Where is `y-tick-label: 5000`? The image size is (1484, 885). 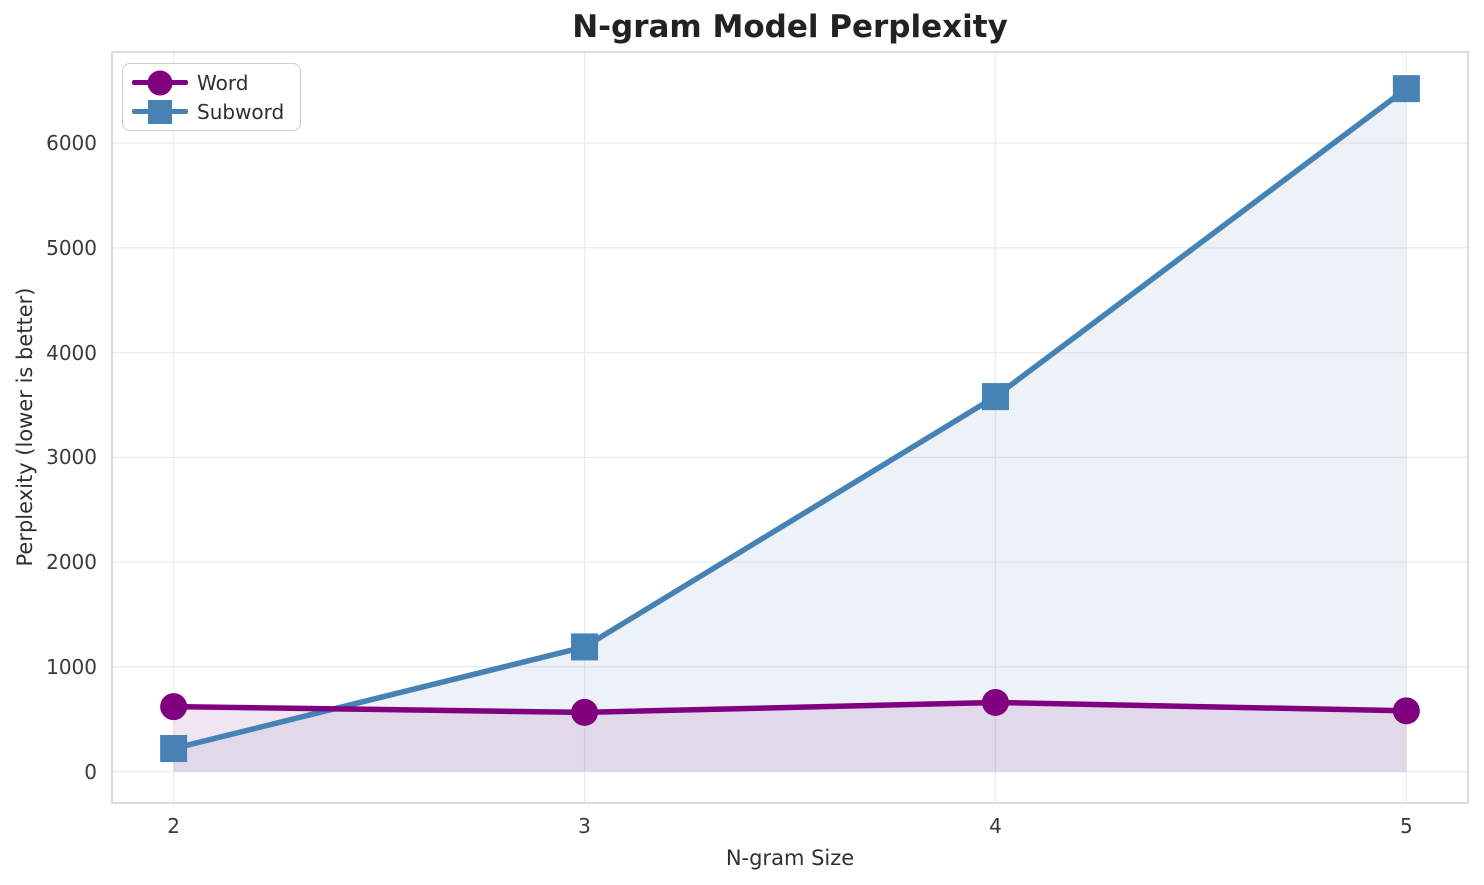 y-tick-label: 5000 is located at coordinates (71, 247).